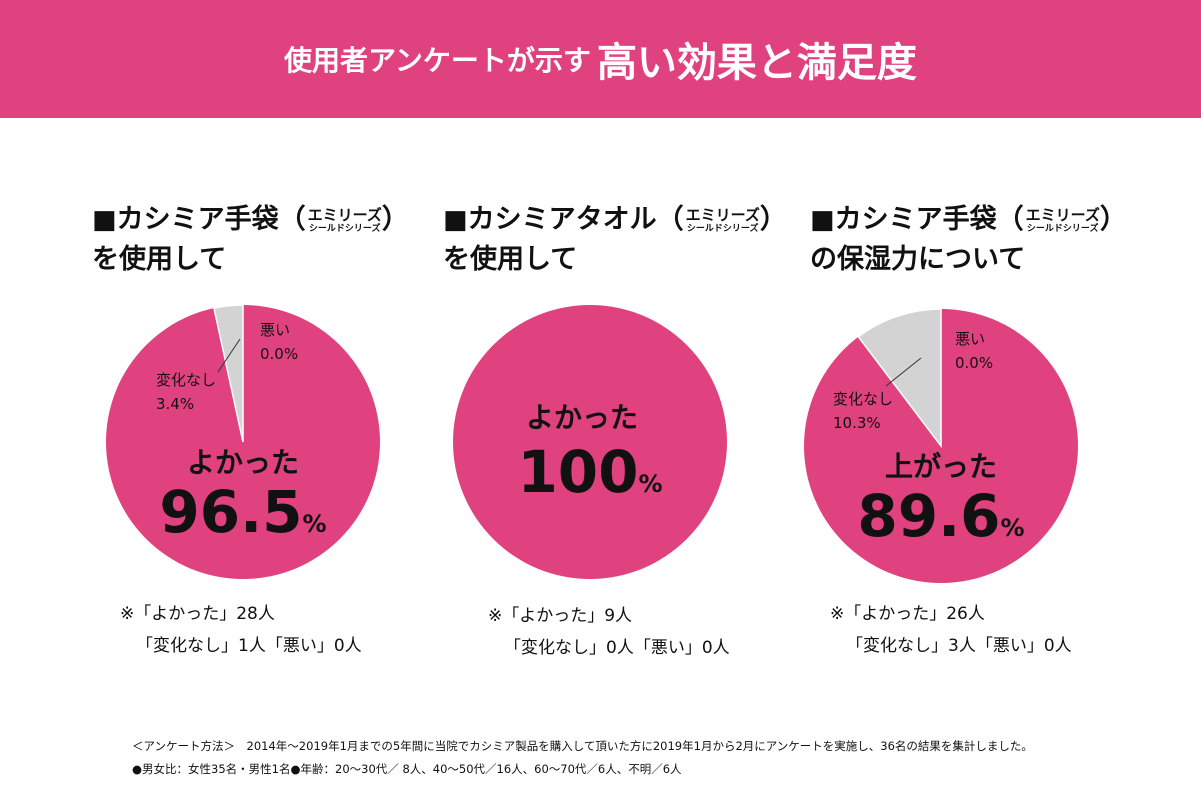 This screenshot has height=800, width=1201. I want to click on header-banner: 使用者アンケートが示す 高い効果と満足度, so click(600, 59).